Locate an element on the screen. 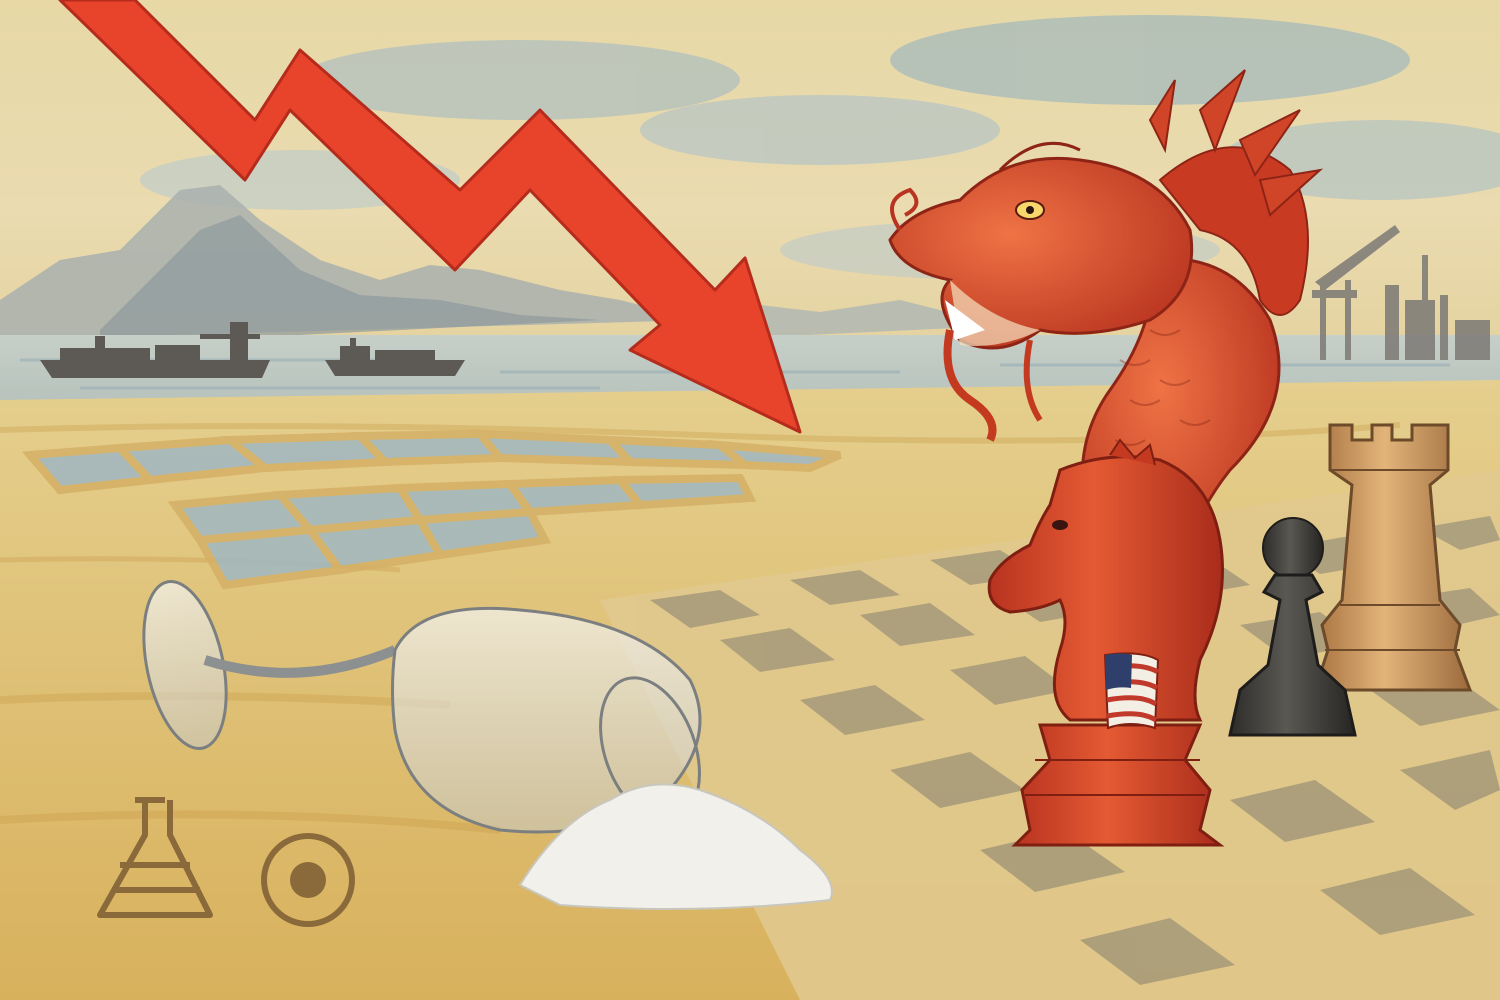 Image resolution: width=1500 pixels, height=1000 pixels. us-flag-emblem is located at coordinates (1131, 691).